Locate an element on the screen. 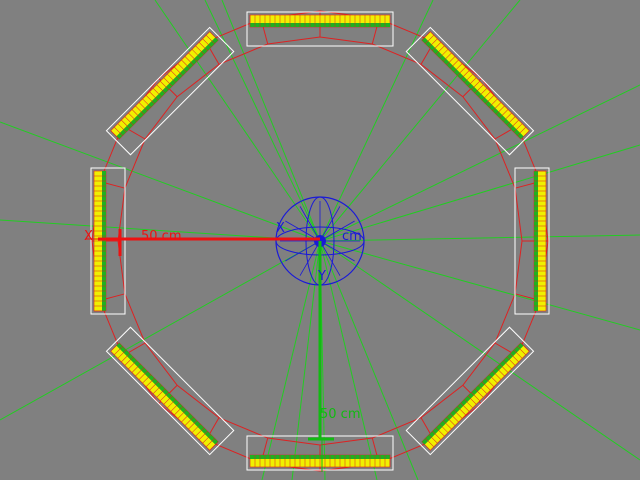 This screenshot has height=480, width=640. x-scale-label: 50 cm is located at coordinates (161, 236).